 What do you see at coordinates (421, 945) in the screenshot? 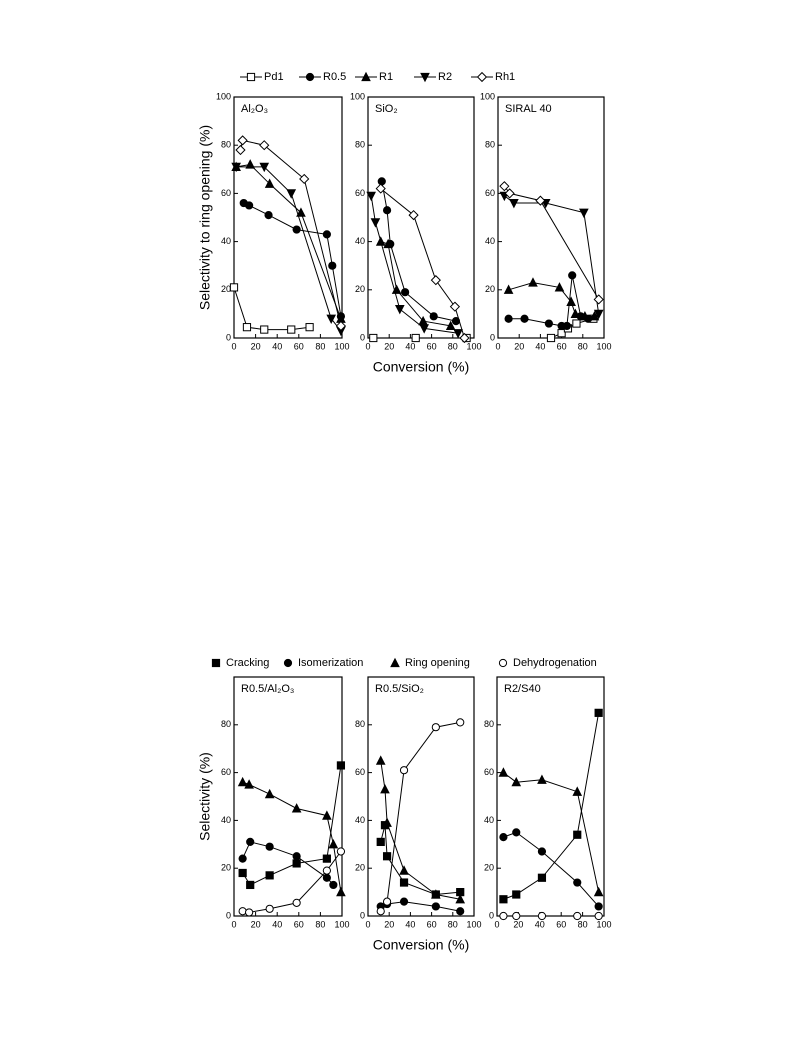
I see `x-axis-label: Conversion (%)` at bounding box center [421, 945].